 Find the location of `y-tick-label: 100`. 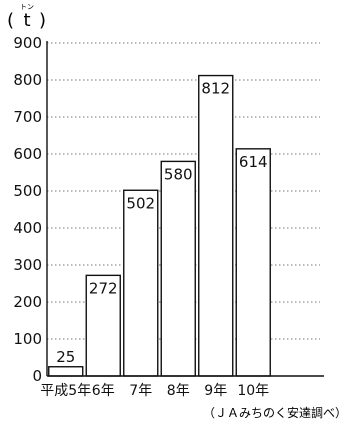

y-tick-label: 100 is located at coordinates (27, 339).